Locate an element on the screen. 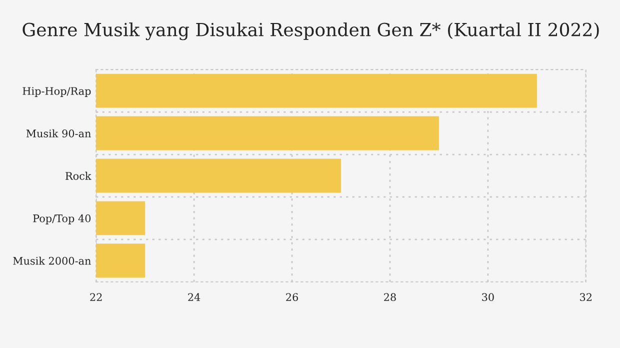 The width and height of the screenshot is (620, 348). y-tick-label: Hip-Hop/Rap is located at coordinates (56, 92).